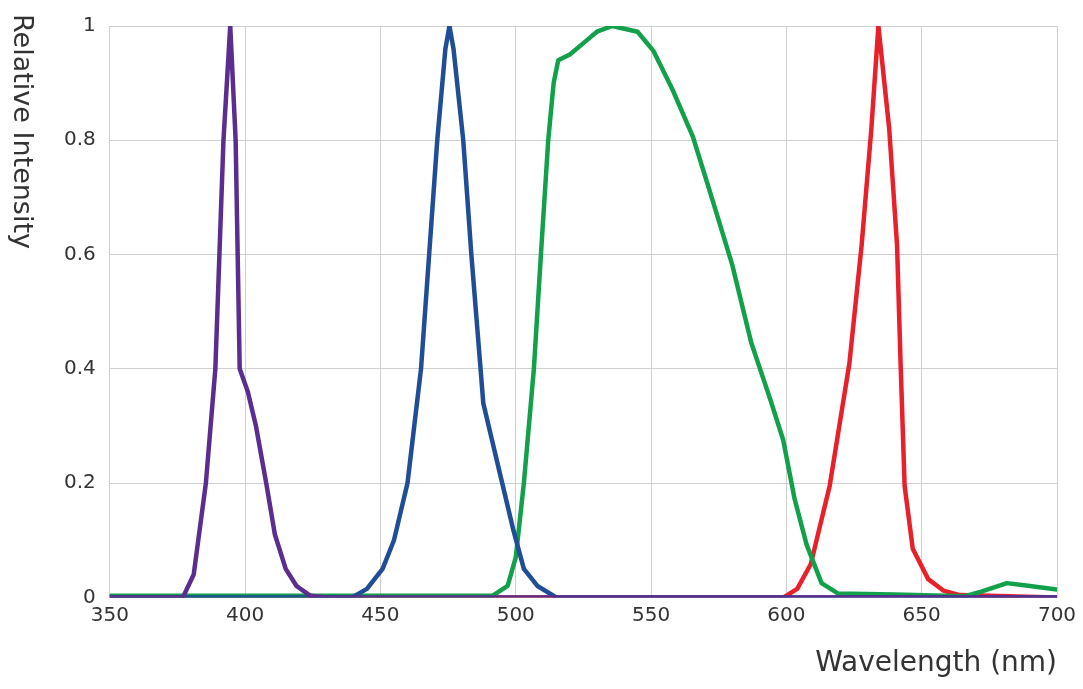 This screenshot has width=1083, height=689. Describe the element at coordinates (79, 481) in the screenshot. I see `y-tick-label: 0.2` at that location.